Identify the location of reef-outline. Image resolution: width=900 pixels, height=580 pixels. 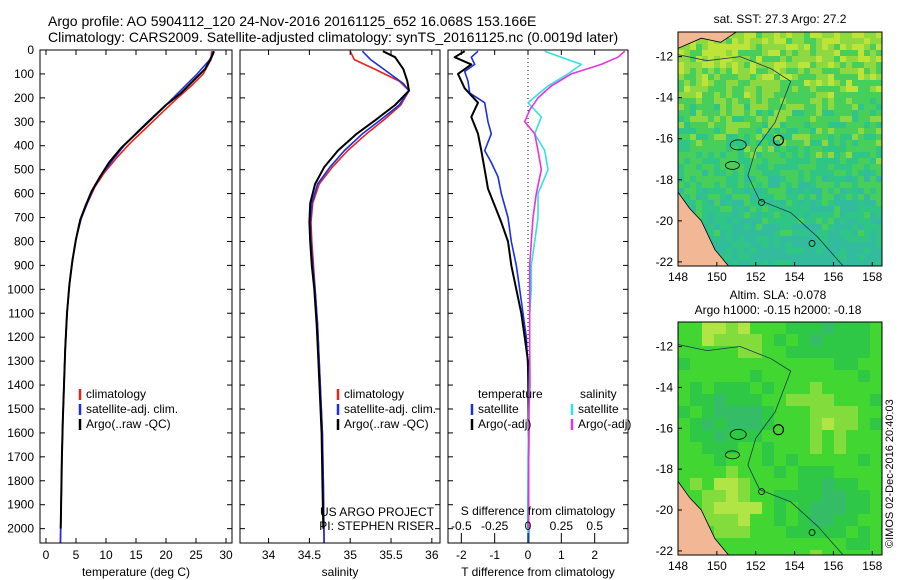
(732, 165).